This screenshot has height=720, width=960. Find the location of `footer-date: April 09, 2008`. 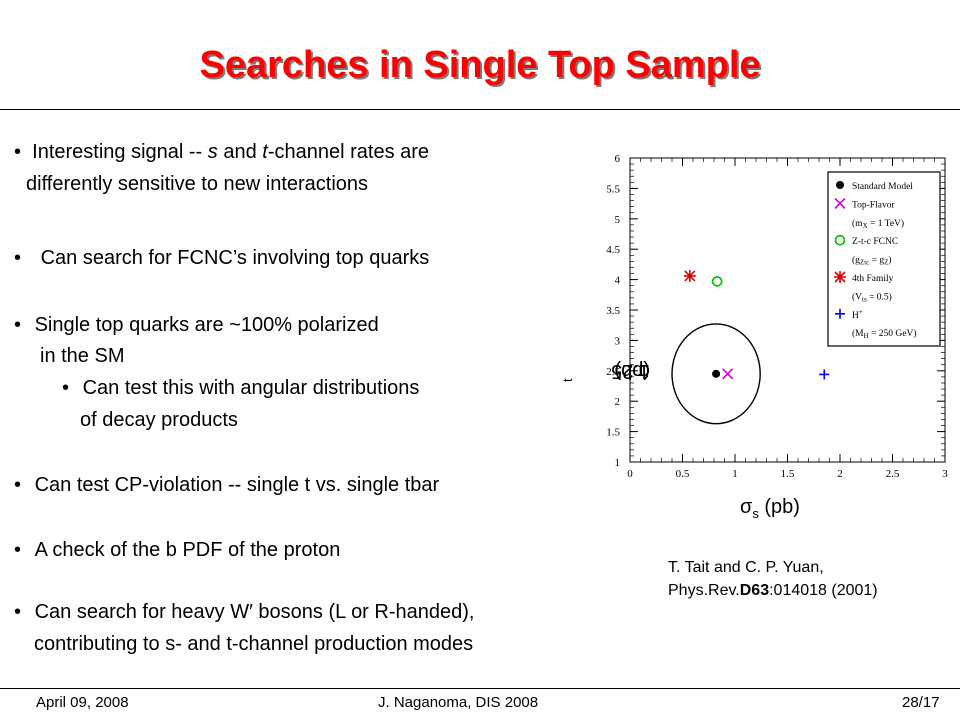

footer-date: April 09, 2008 is located at coordinates (82, 702).